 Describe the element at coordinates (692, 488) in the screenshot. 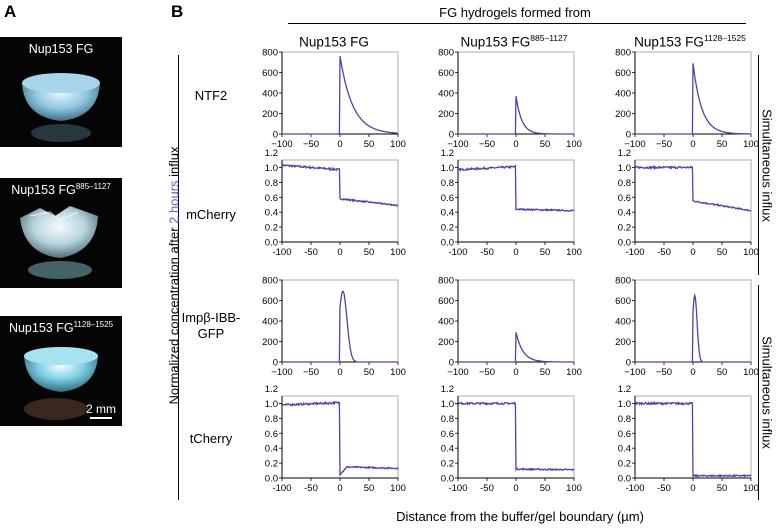

I see `panel-4-3-xtick-label: 0` at that location.